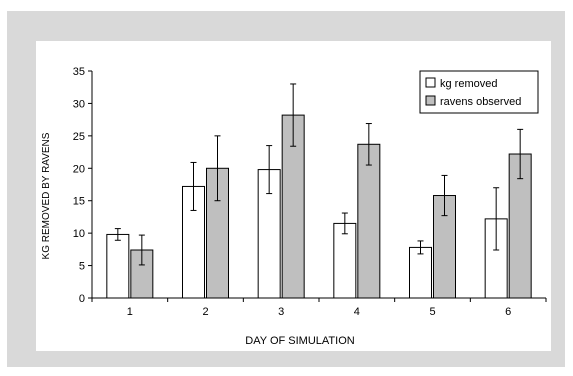 This screenshot has height=376, width=573. I want to click on x-tick-label: 3, so click(281, 312).